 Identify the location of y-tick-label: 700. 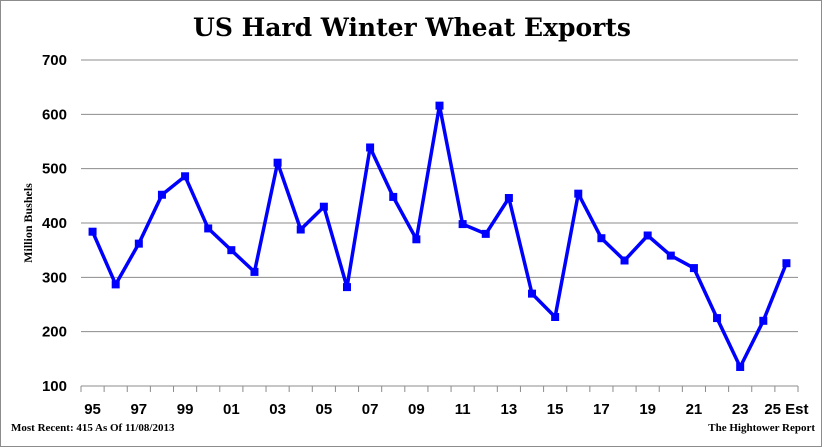
(54, 60).